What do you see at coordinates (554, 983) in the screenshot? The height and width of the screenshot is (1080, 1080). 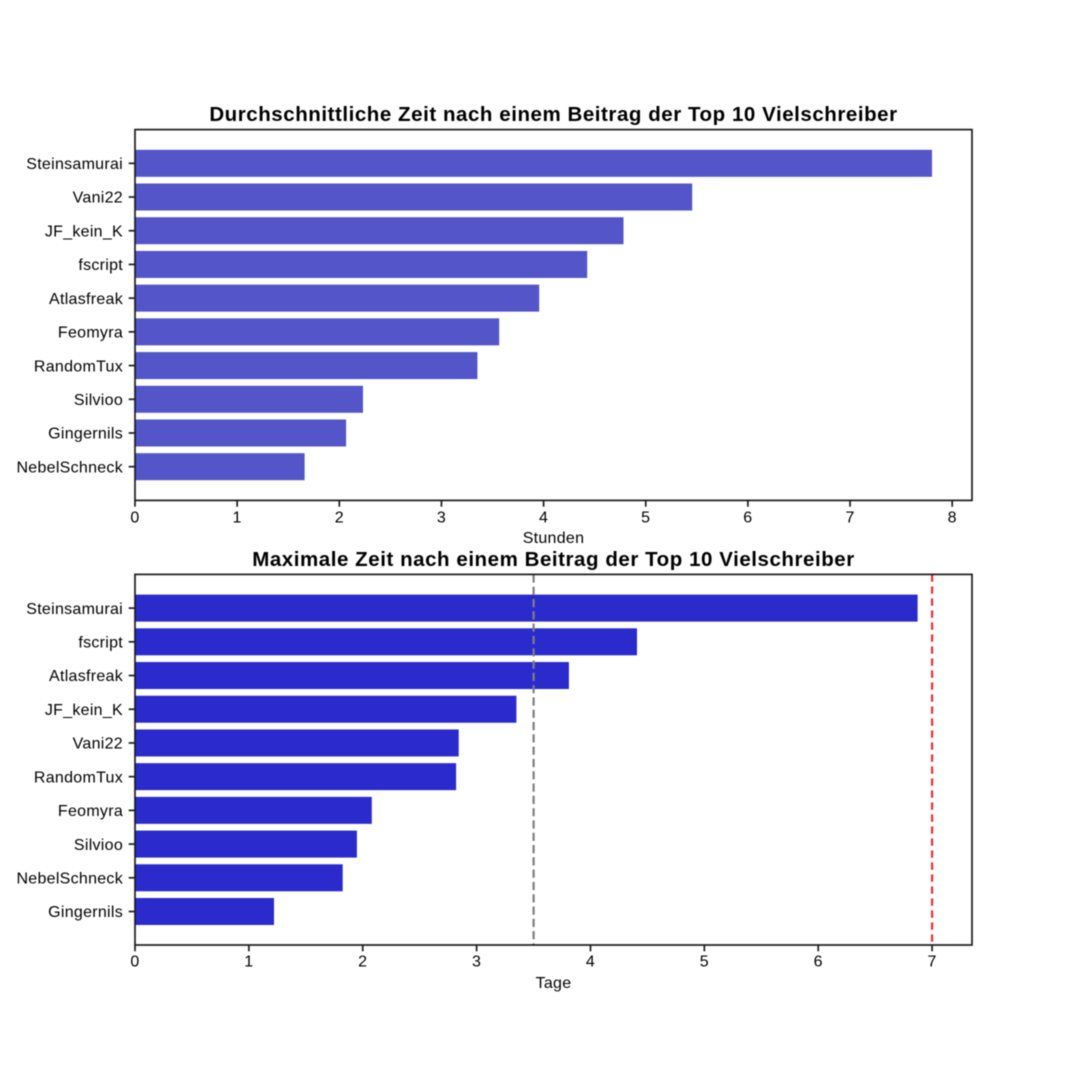 I see `svg-text: Tage` at bounding box center [554, 983].